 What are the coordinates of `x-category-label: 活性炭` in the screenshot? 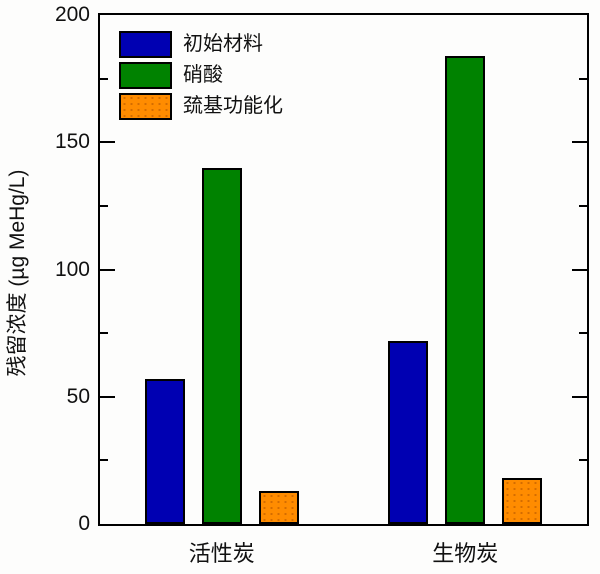 It's located at (221, 553).